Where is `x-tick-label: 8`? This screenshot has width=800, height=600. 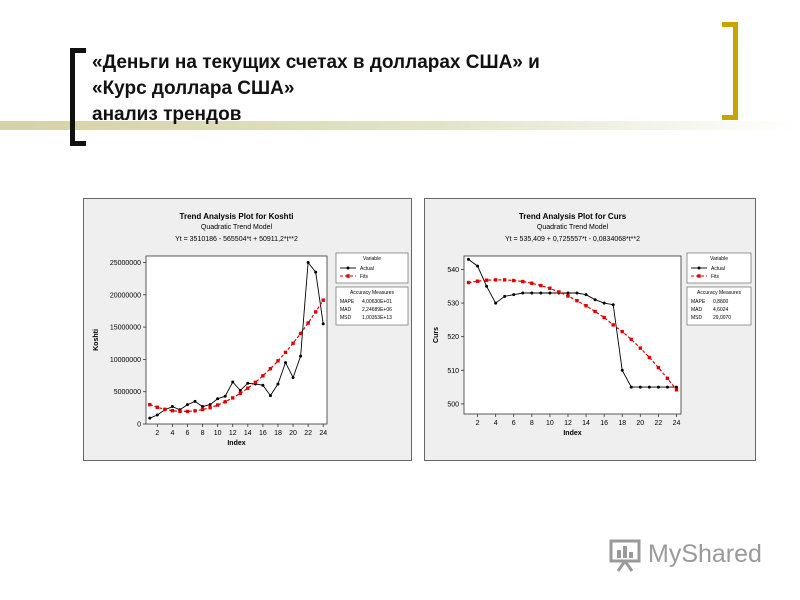
x-tick-label: 8 is located at coordinates (203, 433).